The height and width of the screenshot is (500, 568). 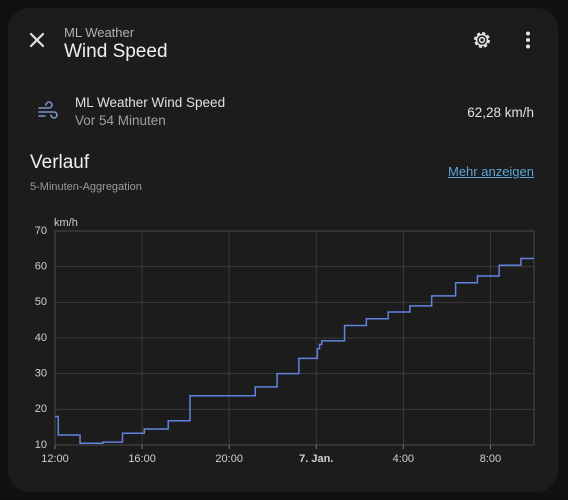 What do you see at coordinates (150, 102) in the screenshot?
I see `entity-name: ML Weather Wind Speed` at bounding box center [150, 102].